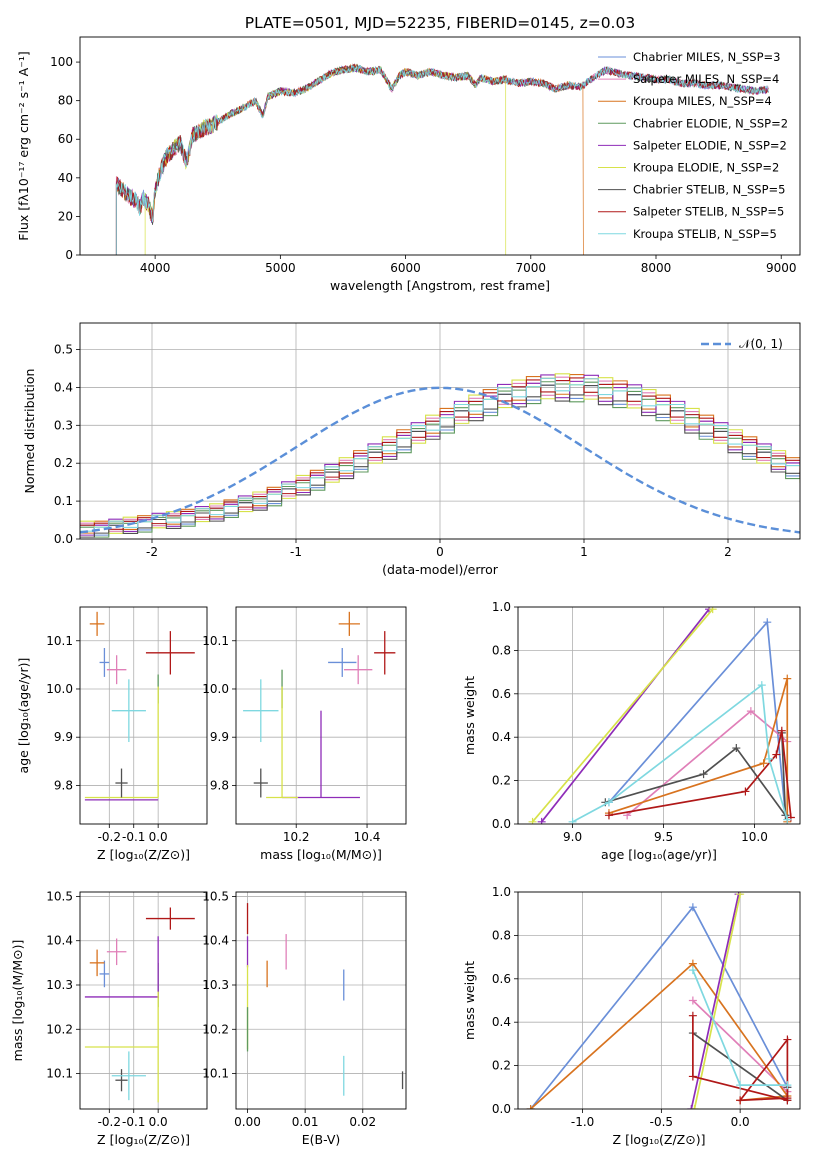 The height and width of the screenshot is (1170, 819). What do you see at coordinates (661, 1122) in the screenshot?
I see `x-tick-label: -0.5` at bounding box center [661, 1122].